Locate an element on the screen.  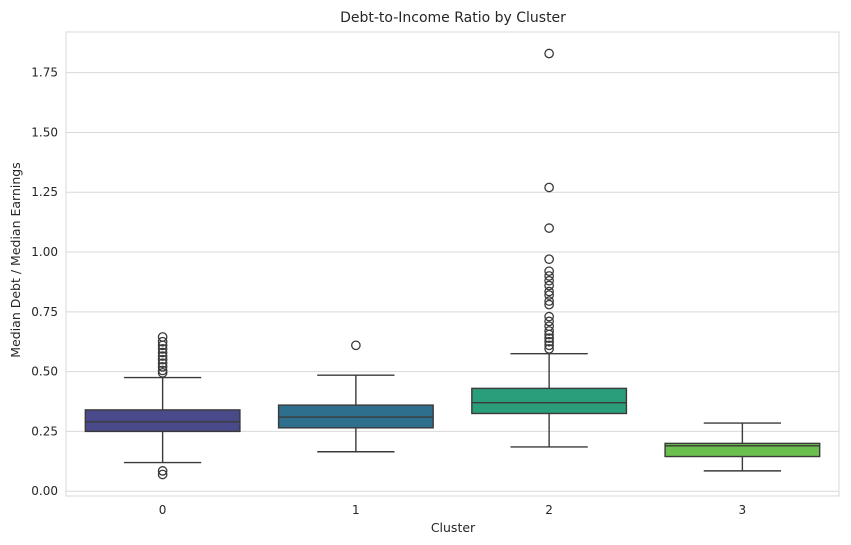
x-tick-label: 0 is located at coordinates (163, 510).